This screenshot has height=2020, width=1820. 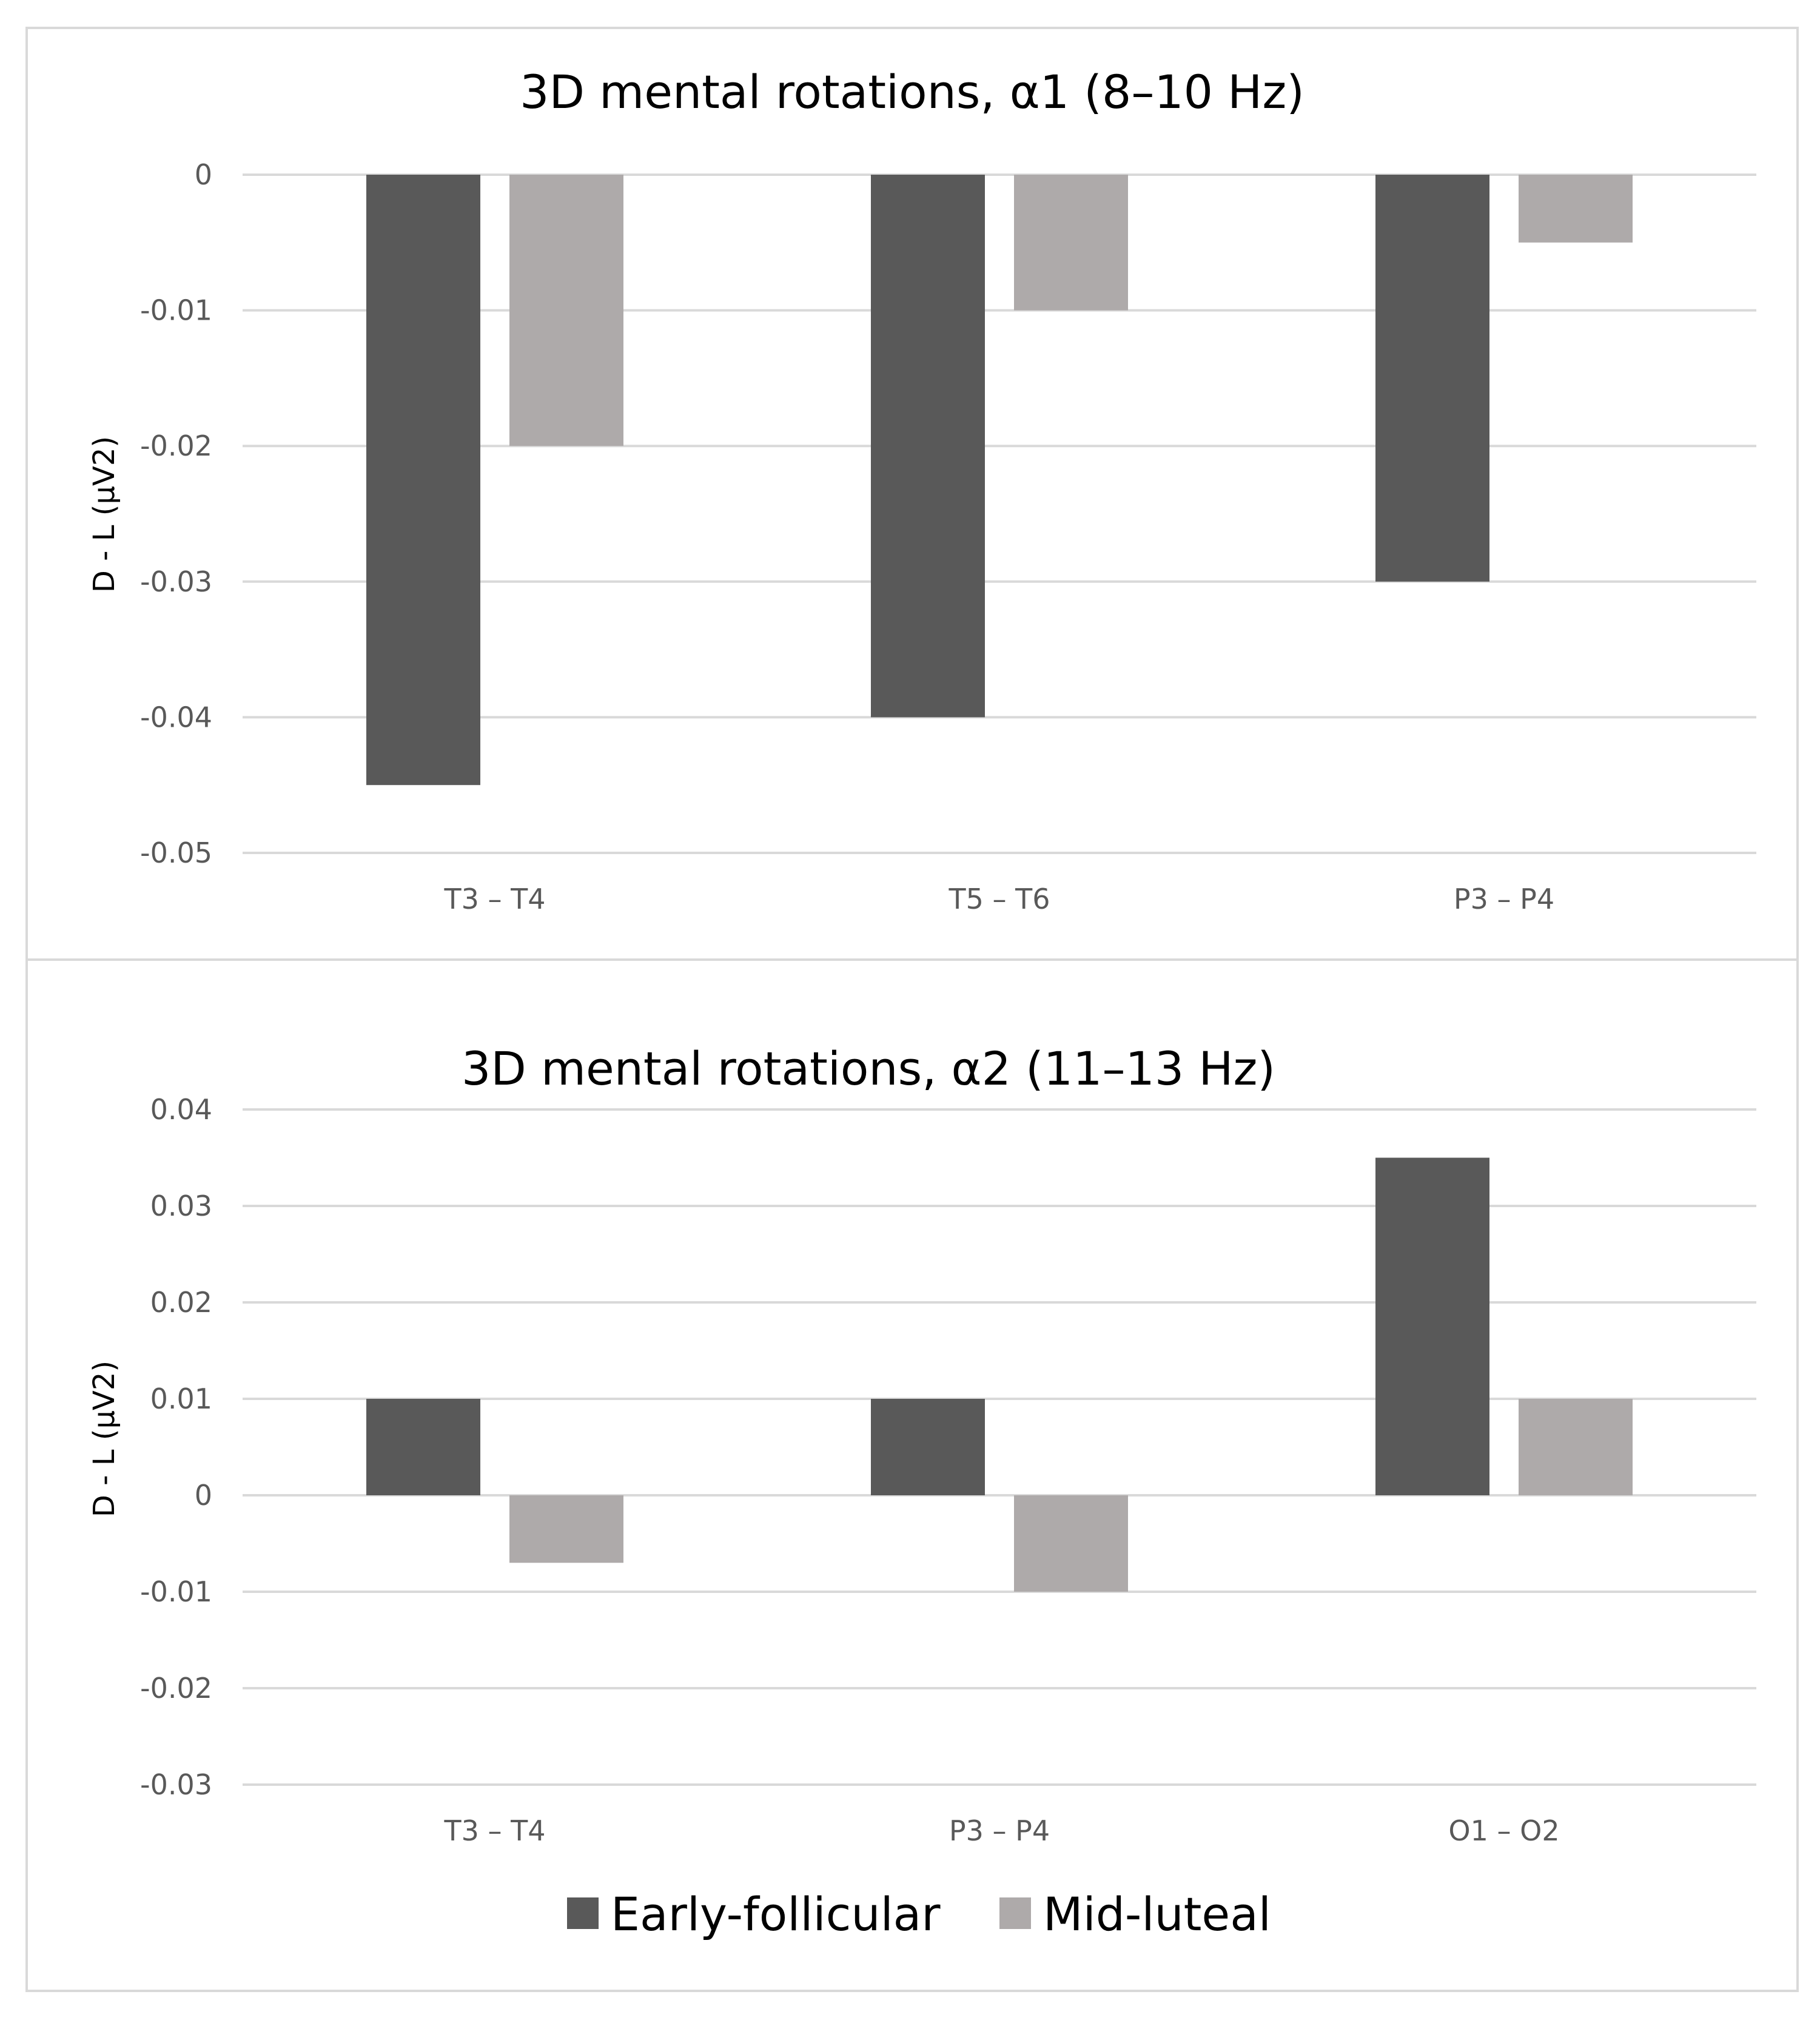 What do you see at coordinates (912, 92) in the screenshot?
I see `chart-title: 3D mental rotations, α1 (8–10 Hz)` at bounding box center [912, 92].